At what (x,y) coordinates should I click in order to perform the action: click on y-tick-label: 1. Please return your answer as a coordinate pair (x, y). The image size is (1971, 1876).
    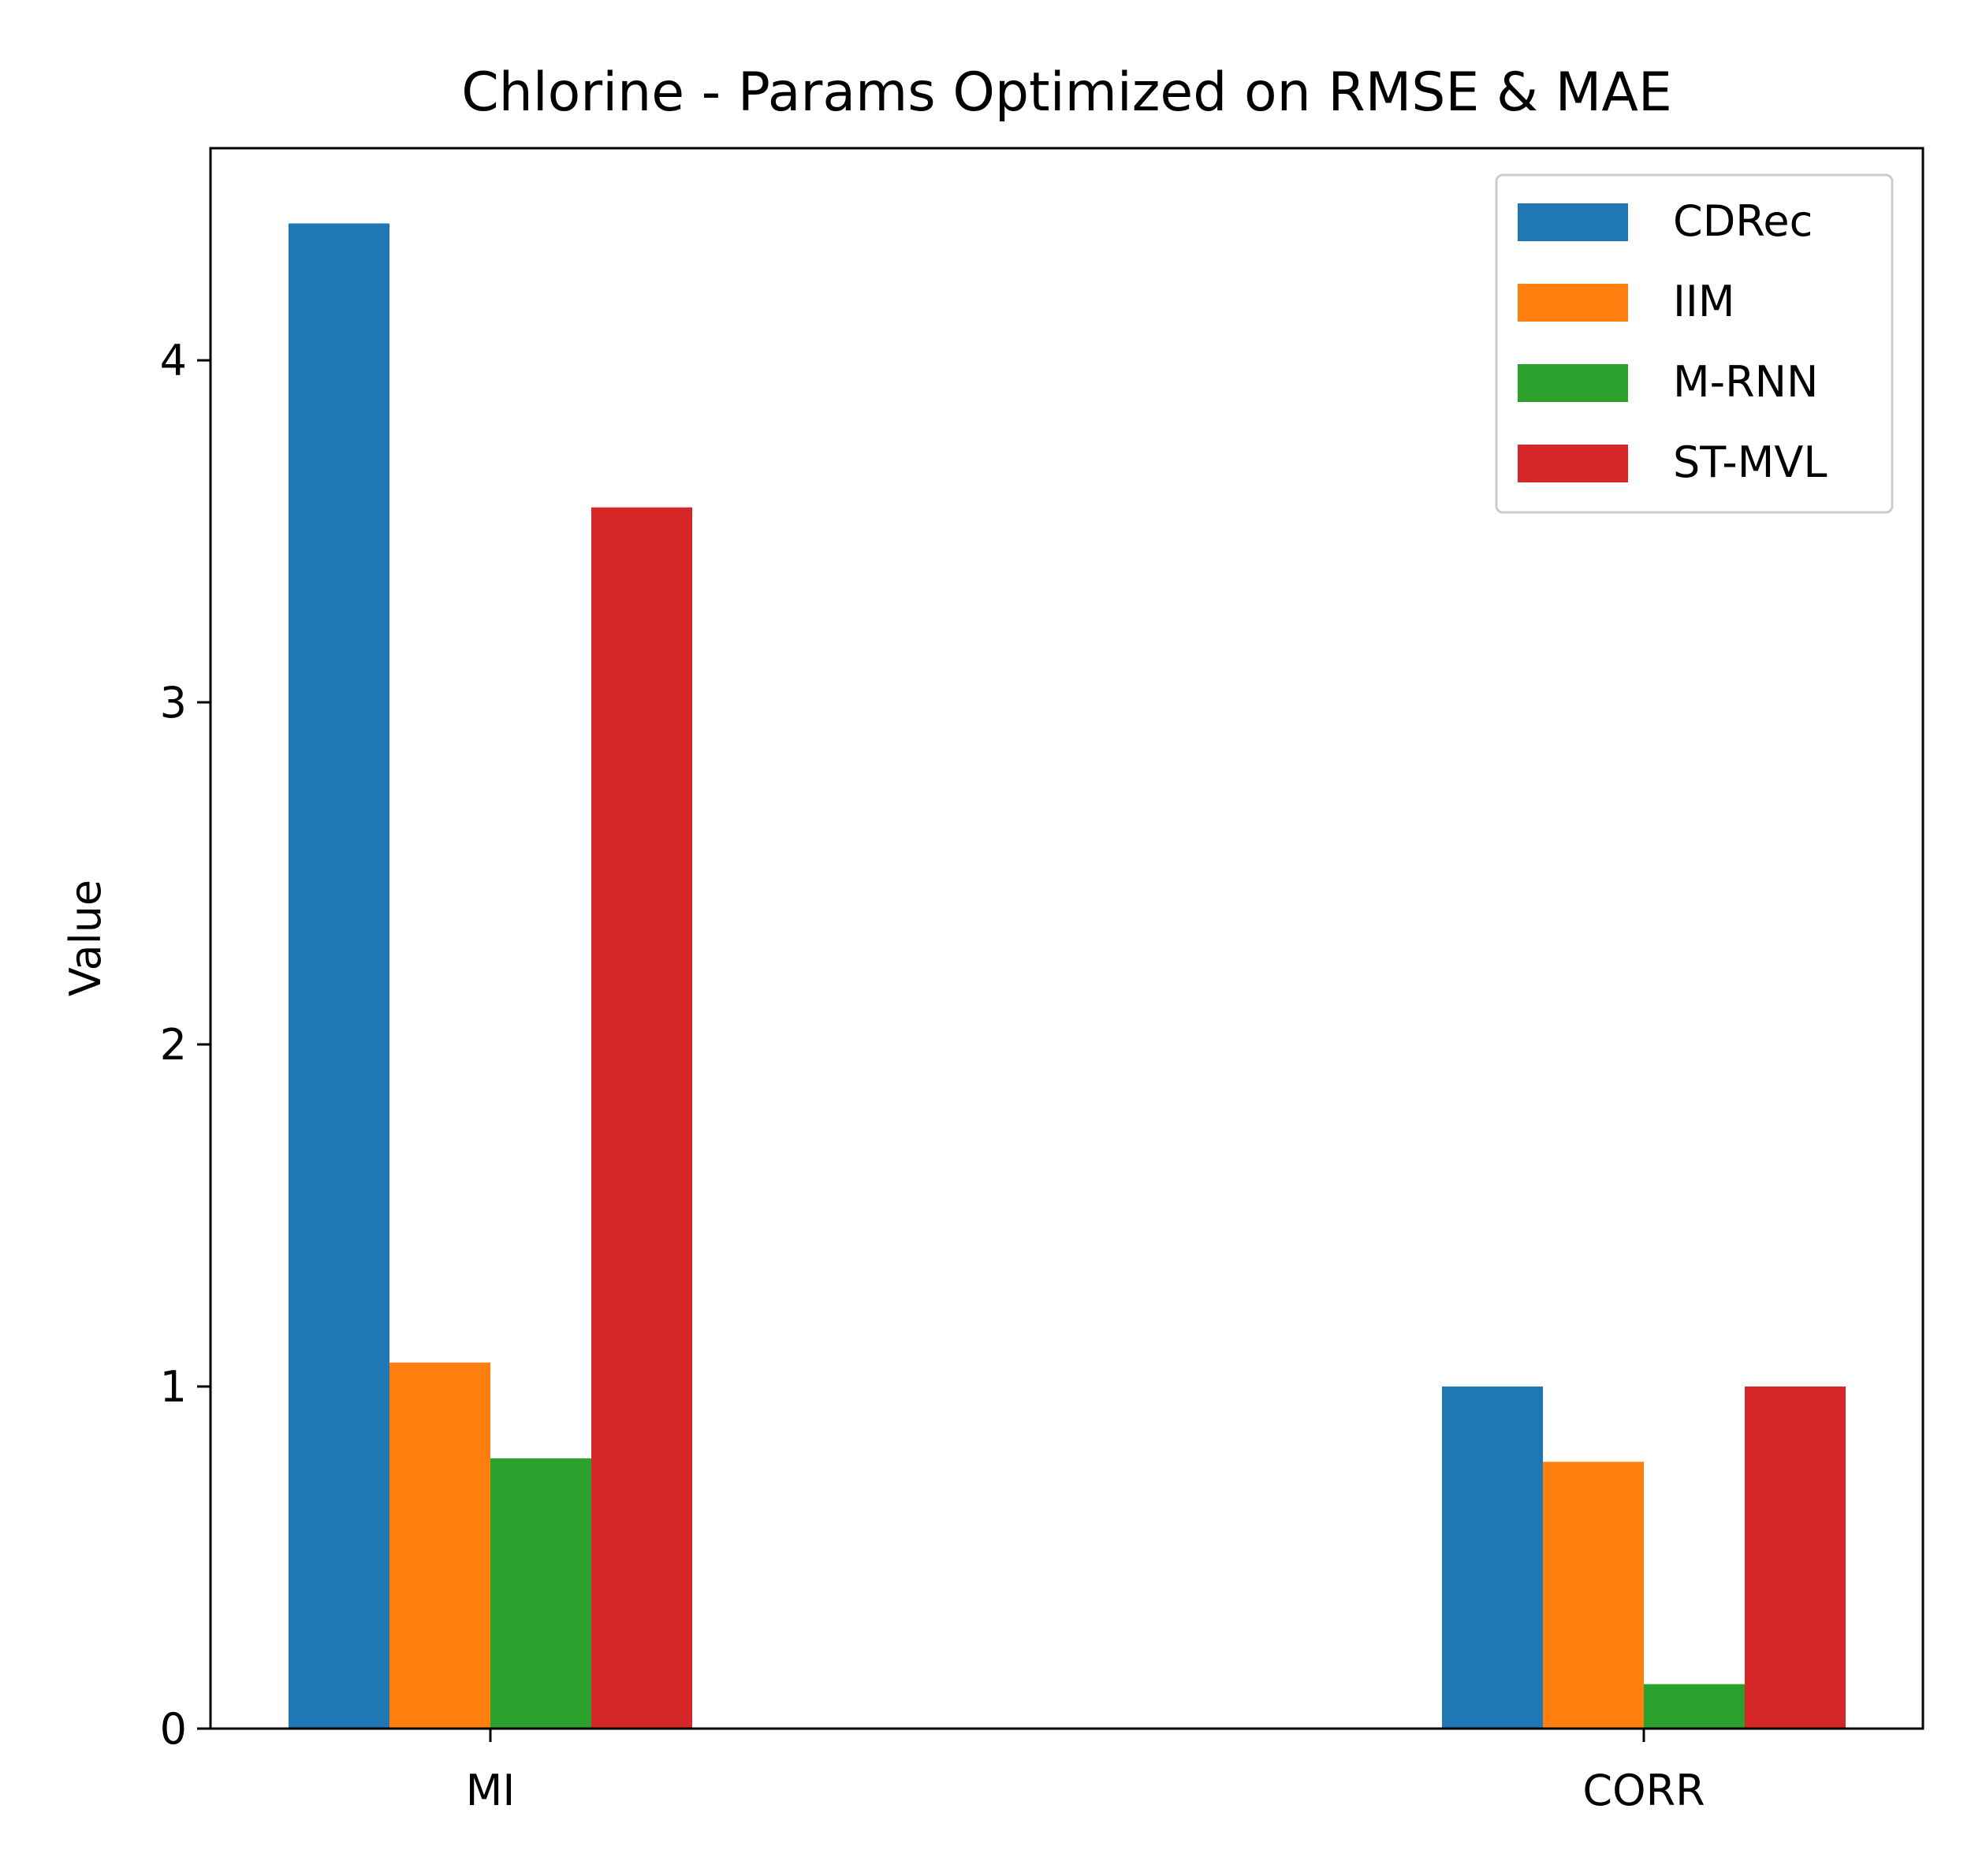
    Looking at the image, I should click on (173, 1387).